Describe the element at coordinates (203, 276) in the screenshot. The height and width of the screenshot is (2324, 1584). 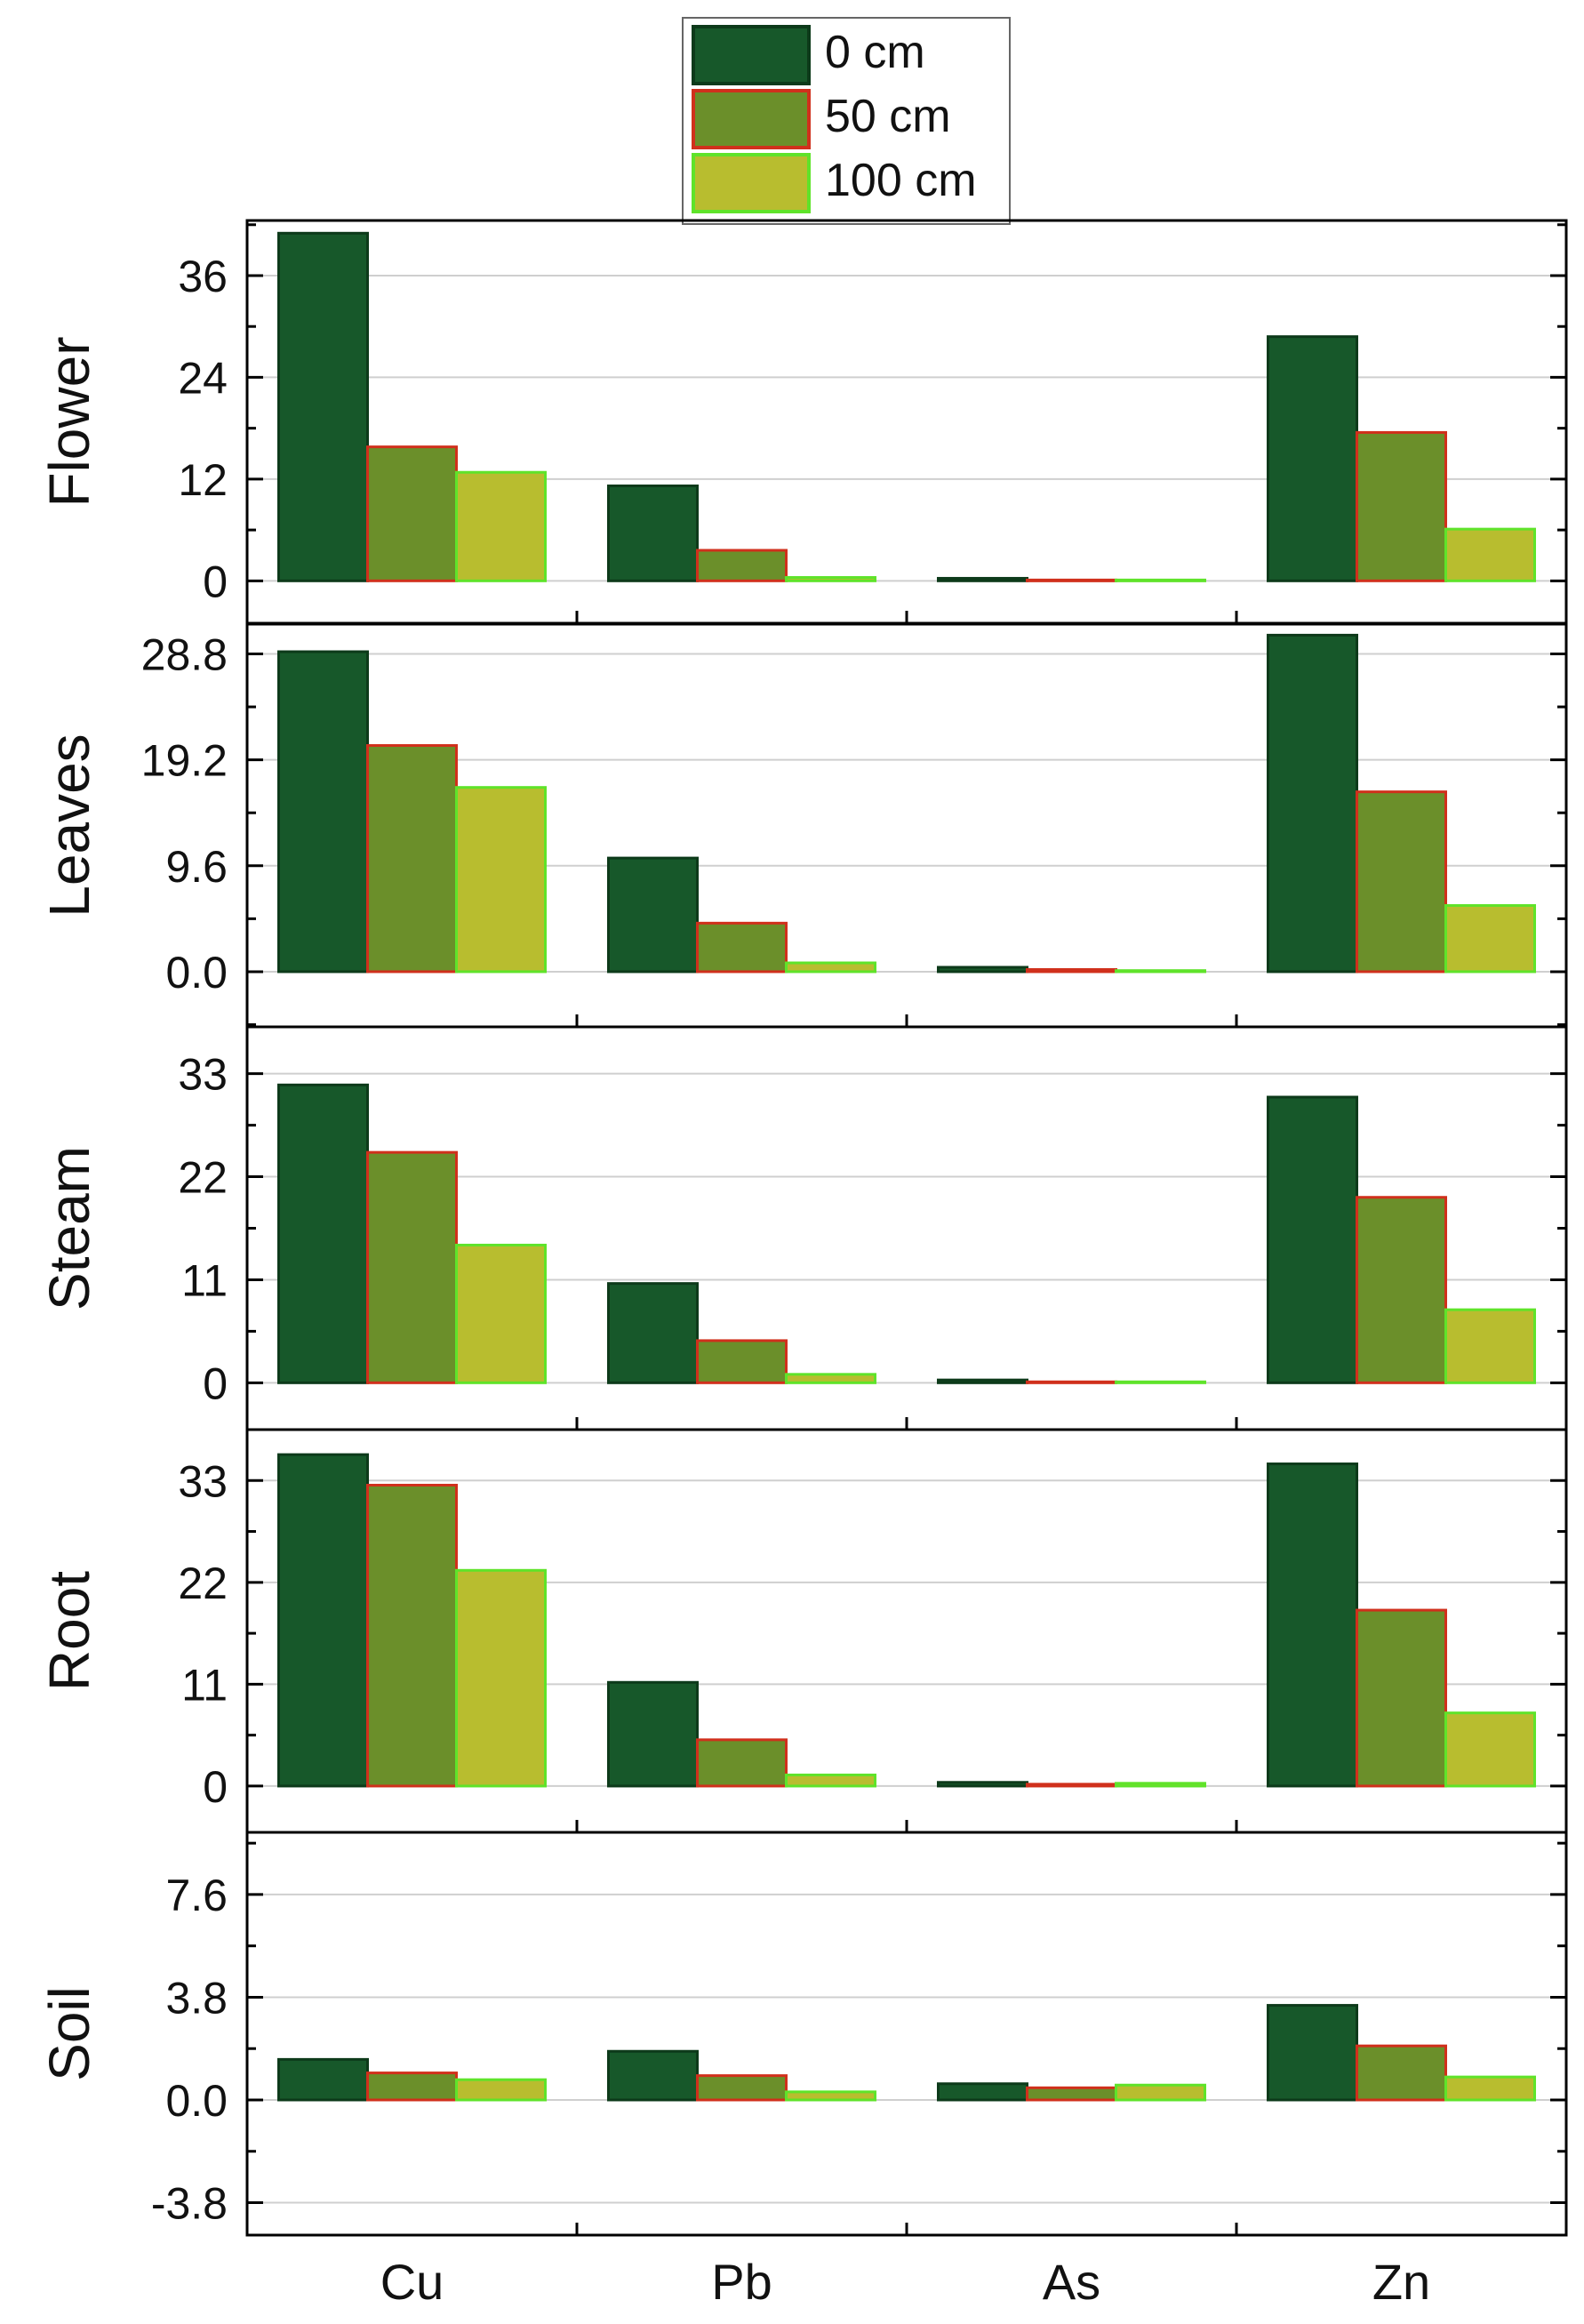
I see `ytick-label-3: 36` at that location.